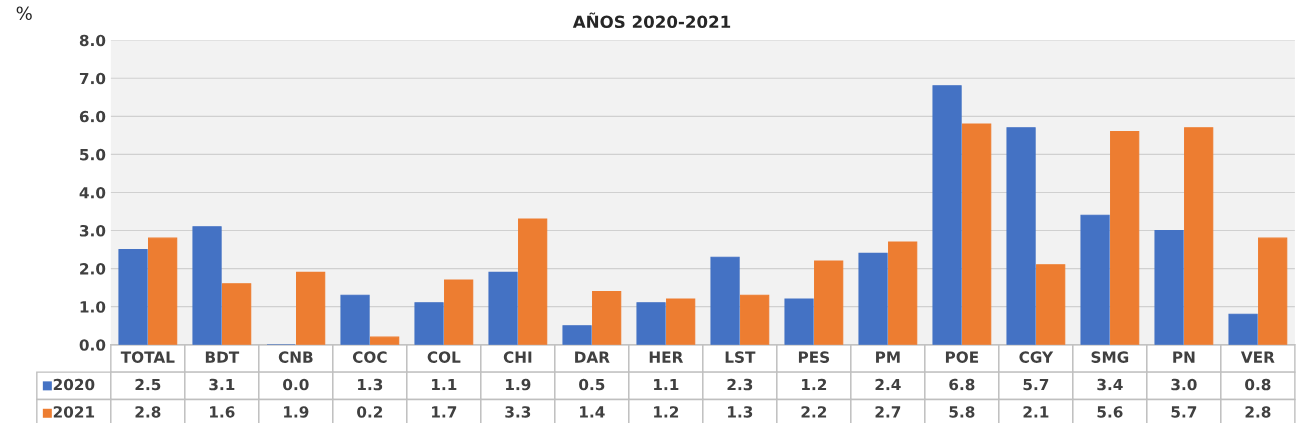 The height and width of the screenshot is (423, 1304). What do you see at coordinates (1258, 384) in the screenshot?
I see `data-label: 0.8` at bounding box center [1258, 384].